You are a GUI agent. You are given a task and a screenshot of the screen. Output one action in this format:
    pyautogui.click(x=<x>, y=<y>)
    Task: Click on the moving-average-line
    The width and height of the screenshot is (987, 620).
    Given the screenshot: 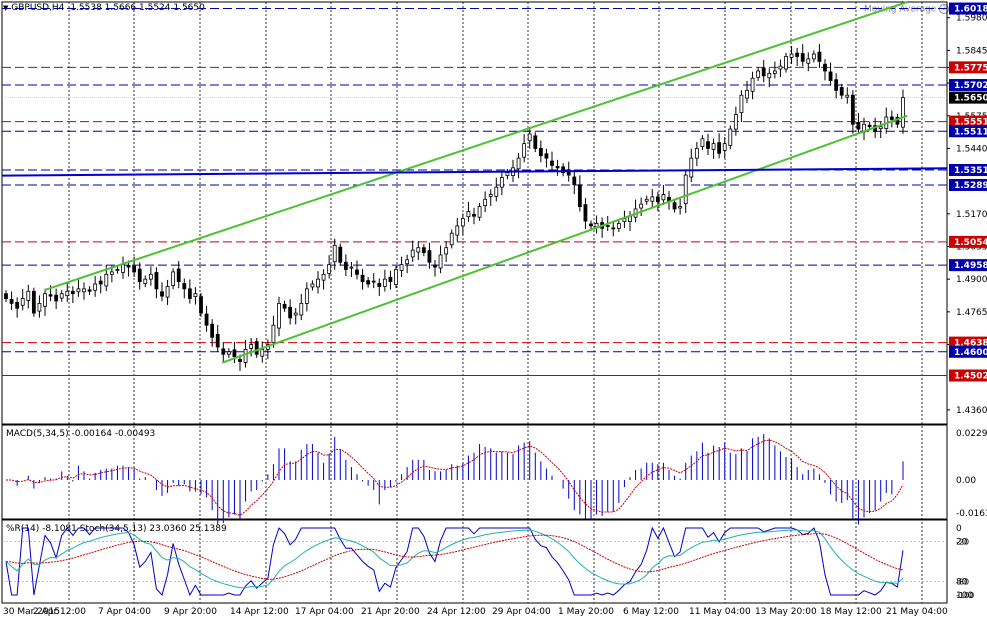 What is the action you would take?
    pyautogui.click(x=474, y=172)
    